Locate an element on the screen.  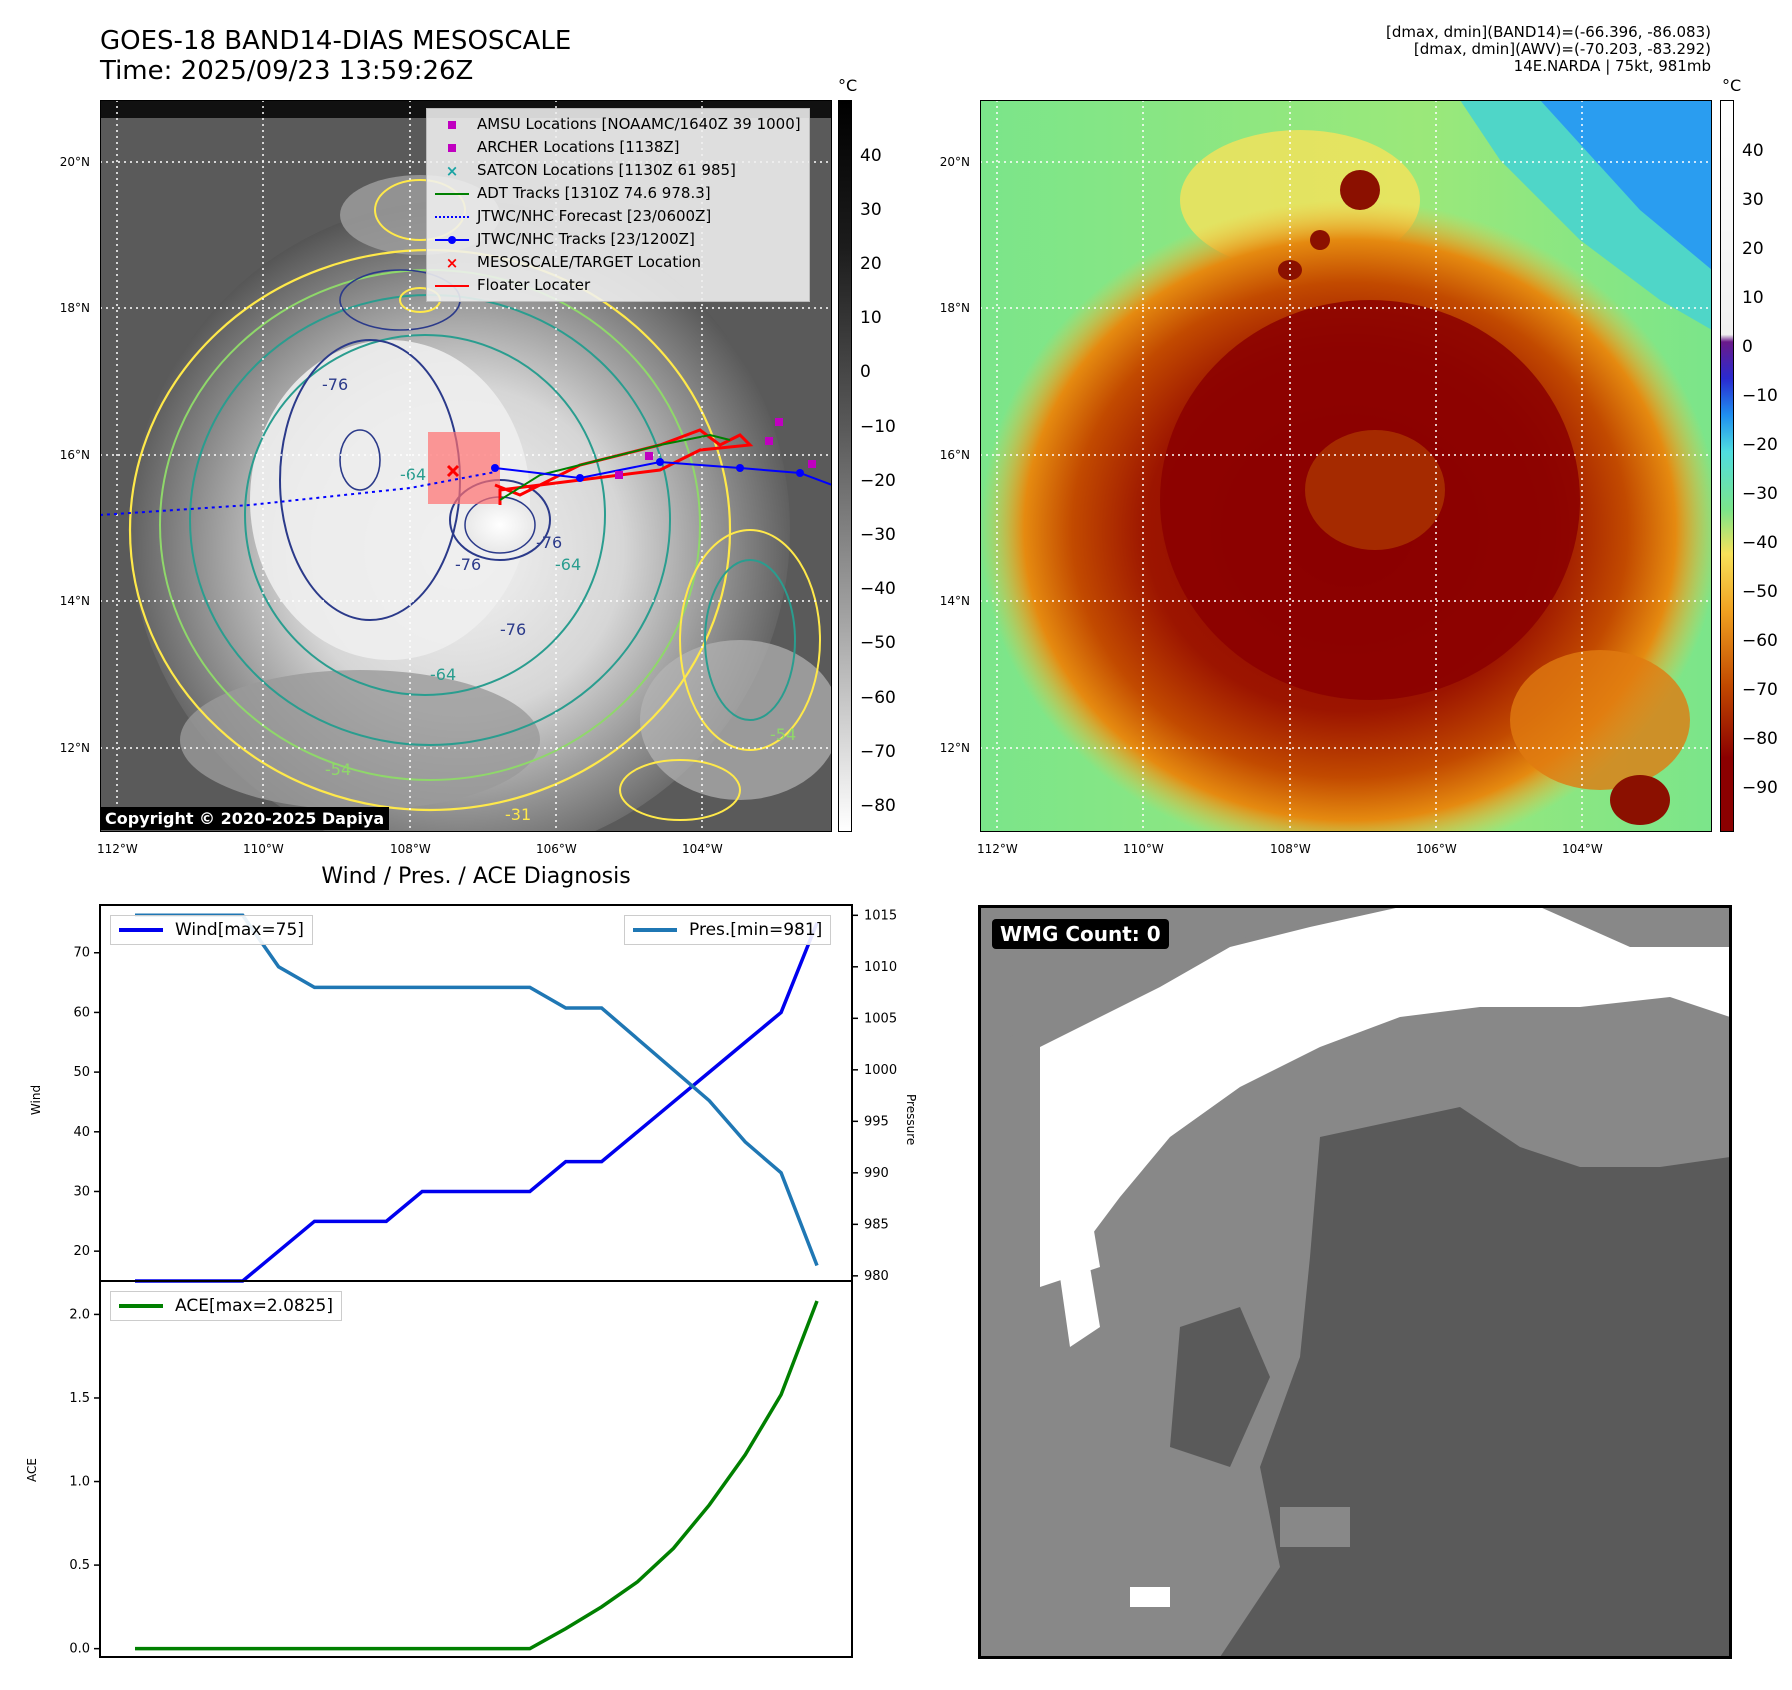
left-colorbar is located at coordinates (845, 466).